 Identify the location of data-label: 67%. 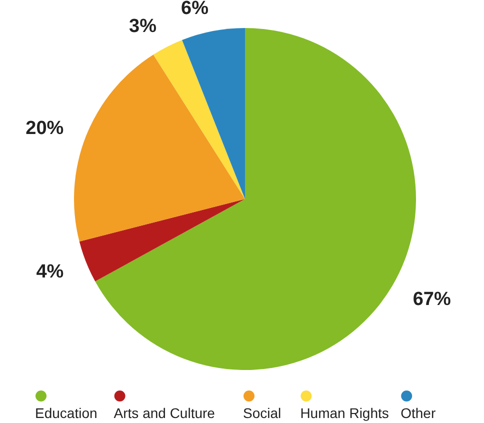
(431, 299).